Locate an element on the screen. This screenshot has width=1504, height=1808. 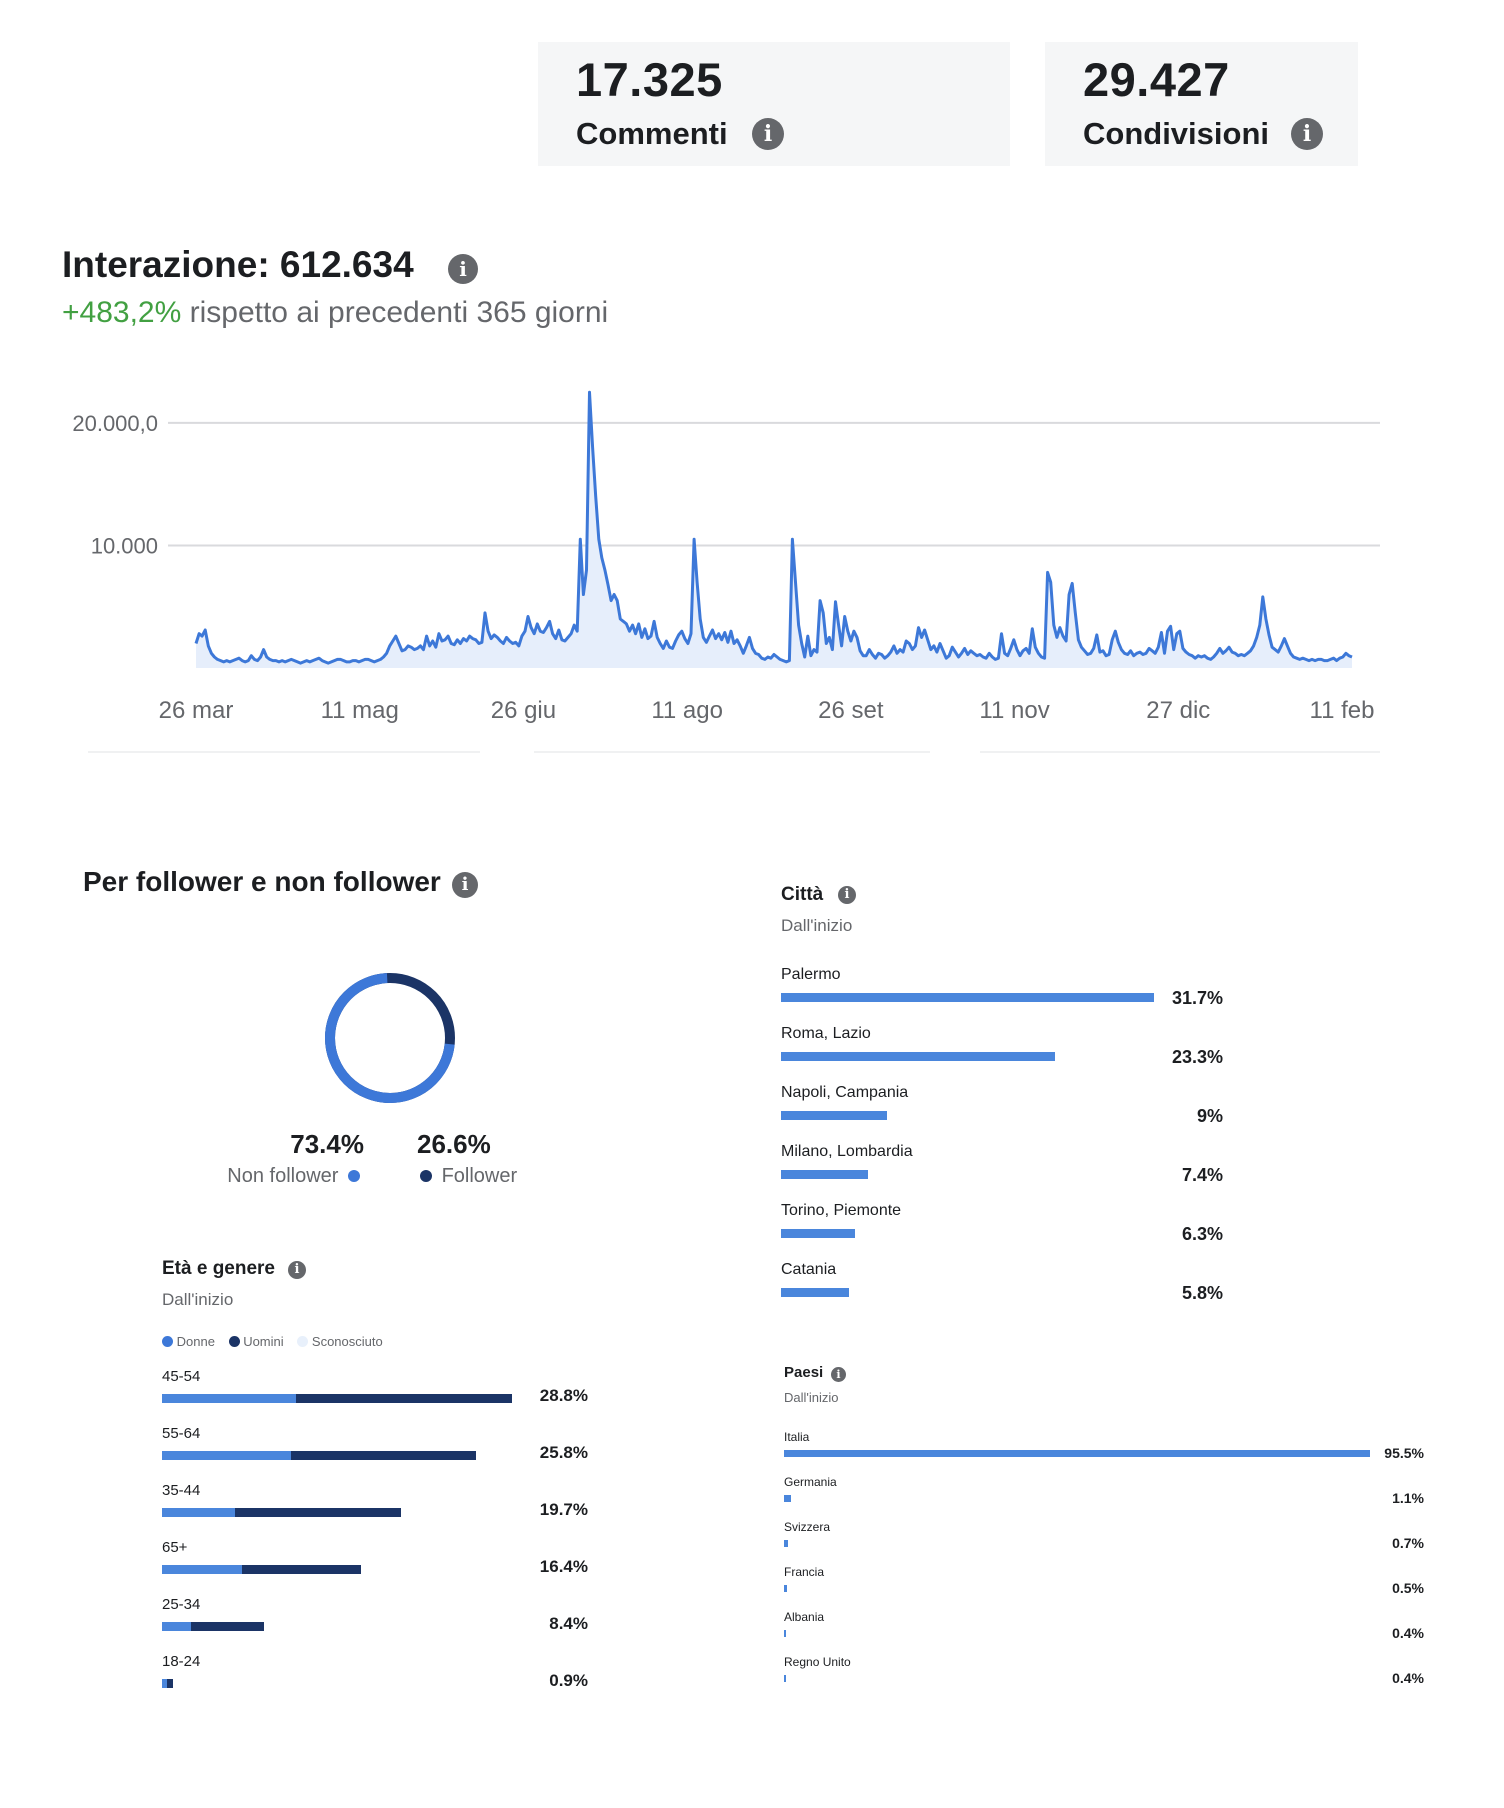
age-row-label: 65+ is located at coordinates (175, 1547).